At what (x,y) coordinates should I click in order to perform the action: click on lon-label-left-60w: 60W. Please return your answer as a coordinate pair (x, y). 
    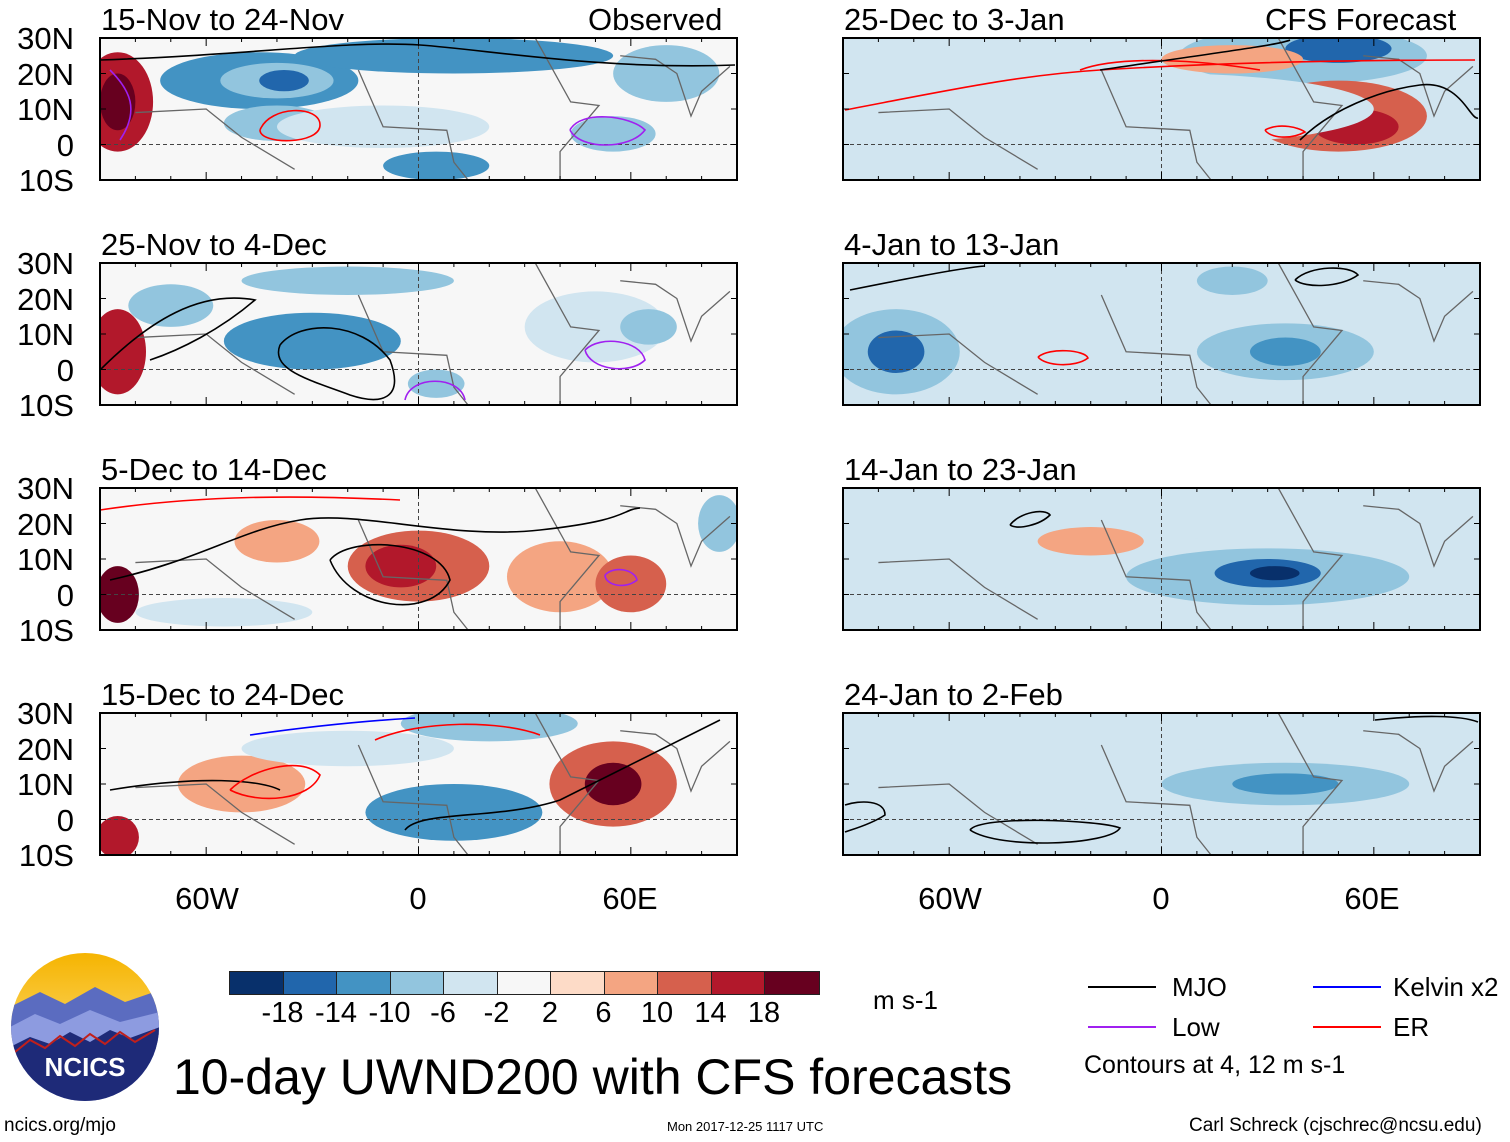
    Looking at the image, I should click on (207, 898).